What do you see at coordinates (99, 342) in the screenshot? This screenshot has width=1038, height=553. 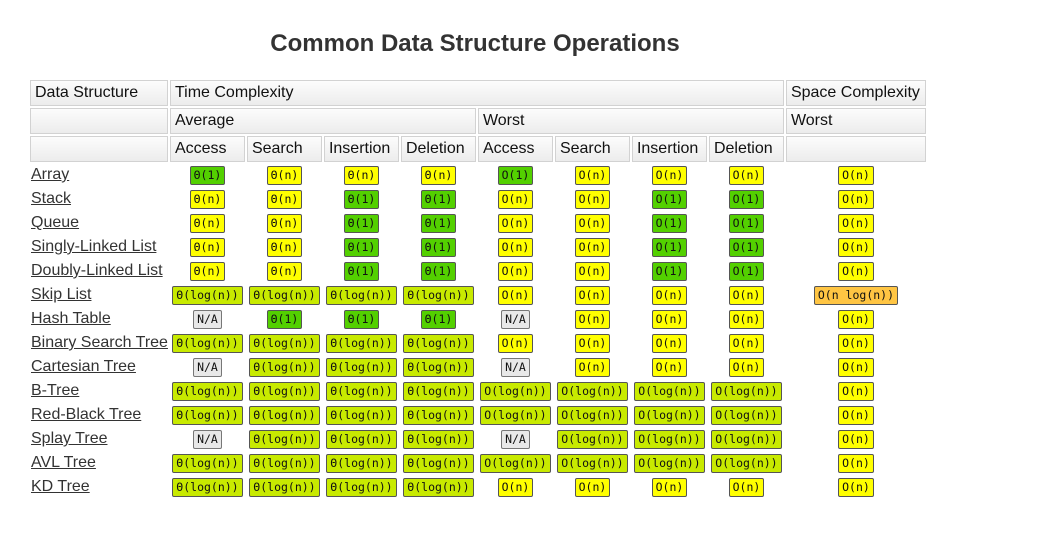 I see `data-structure-link: Binary Search Tree` at bounding box center [99, 342].